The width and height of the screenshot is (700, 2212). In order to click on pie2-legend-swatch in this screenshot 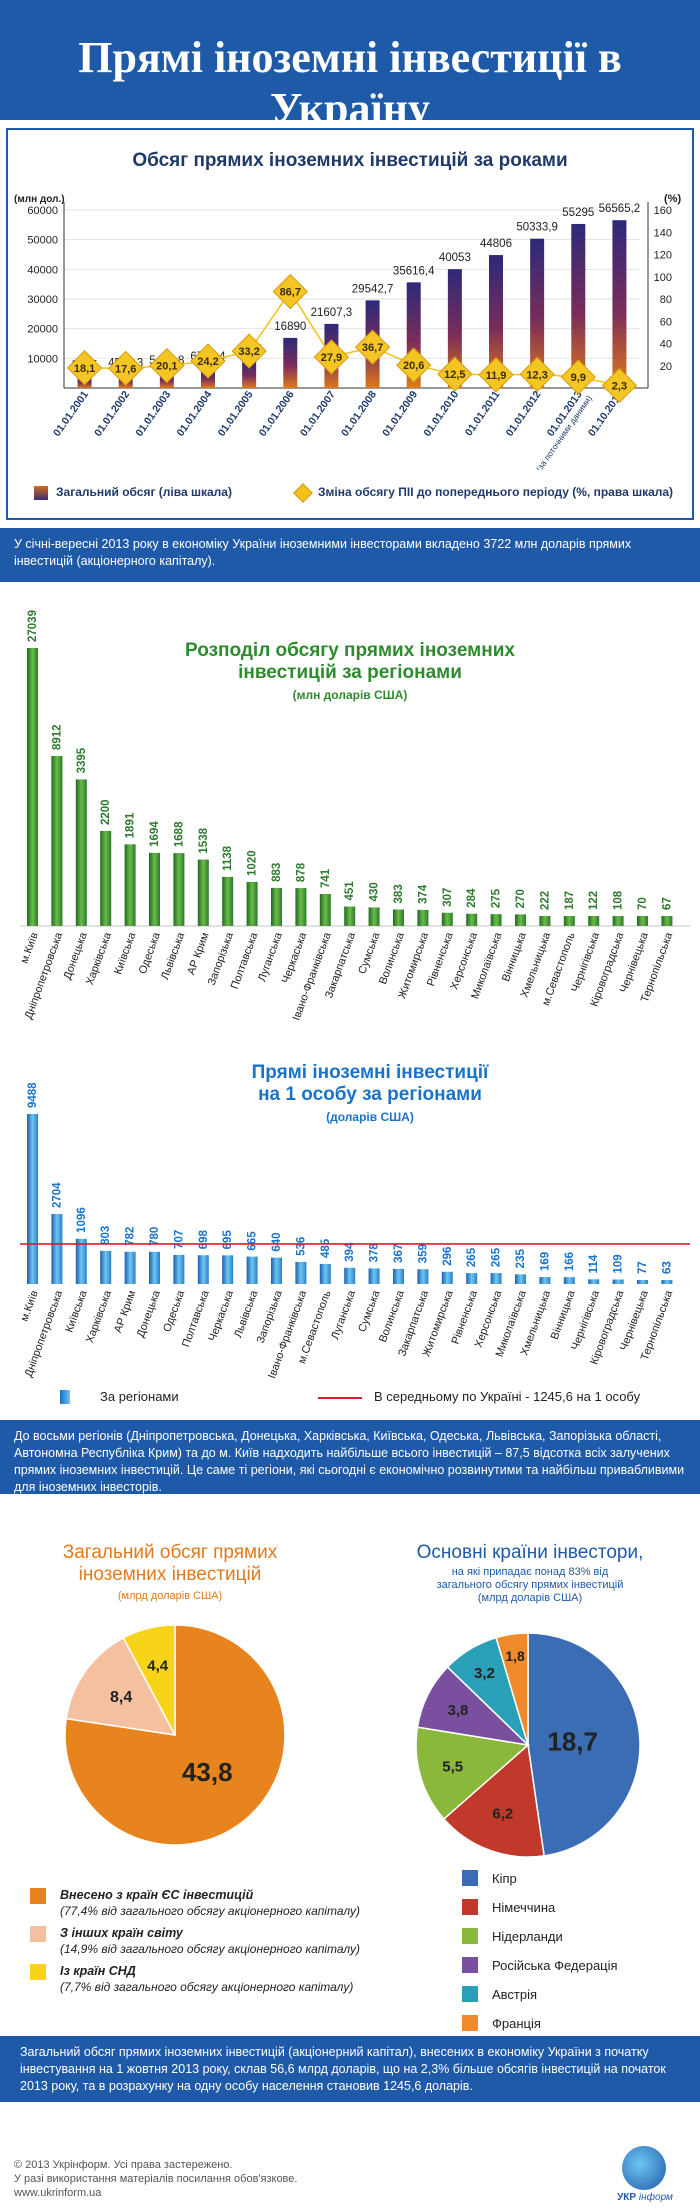, I will do `click(470, 1907)`.